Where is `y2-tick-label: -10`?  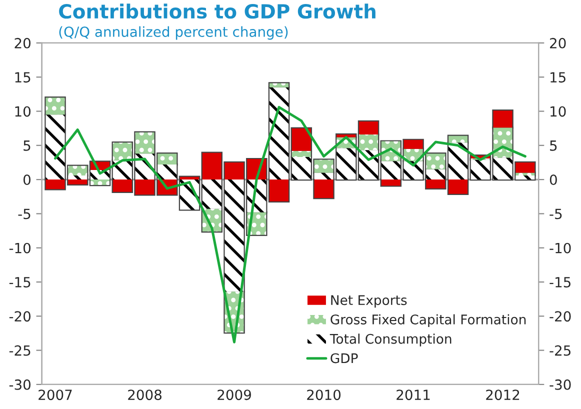
y2-tick-label: -10 is located at coordinates (560, 248).